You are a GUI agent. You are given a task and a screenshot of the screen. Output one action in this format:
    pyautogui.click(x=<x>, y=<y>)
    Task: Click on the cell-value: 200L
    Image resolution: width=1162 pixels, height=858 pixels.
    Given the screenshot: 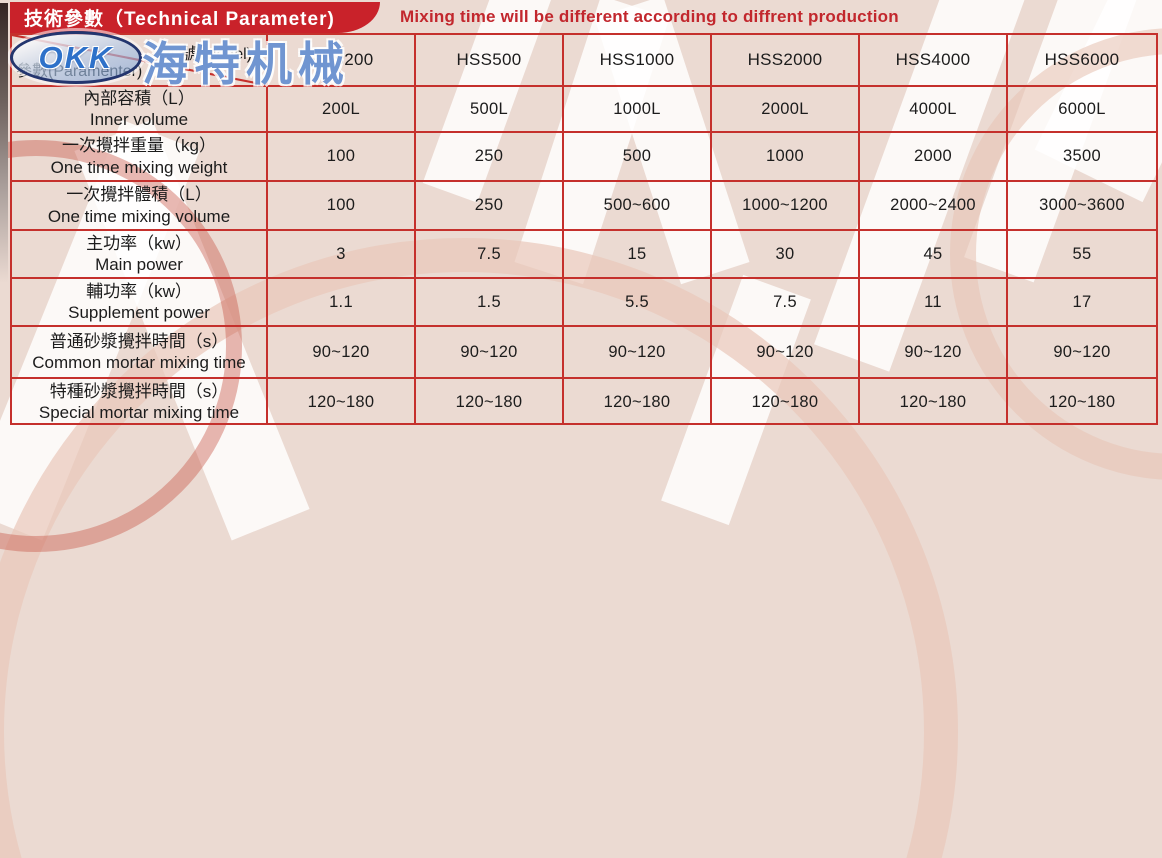 What is the action you would take?
    pyautogui.click(x=342, y=110)
    